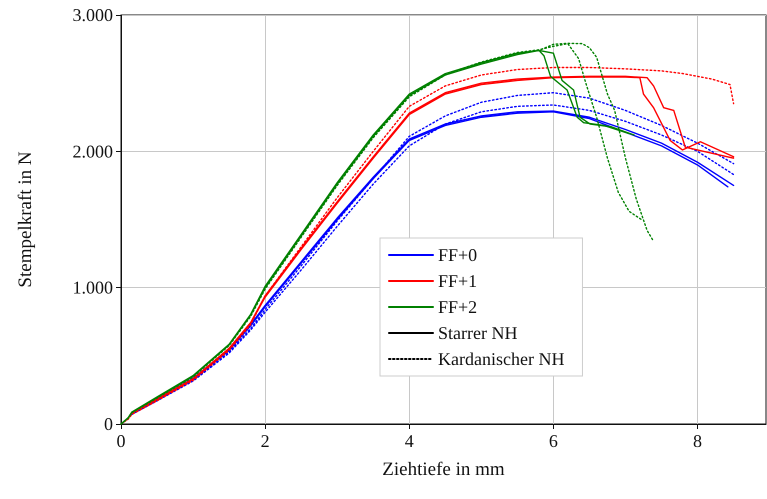  I want to click on legend-label: Starrer NH, so click(478, 333).